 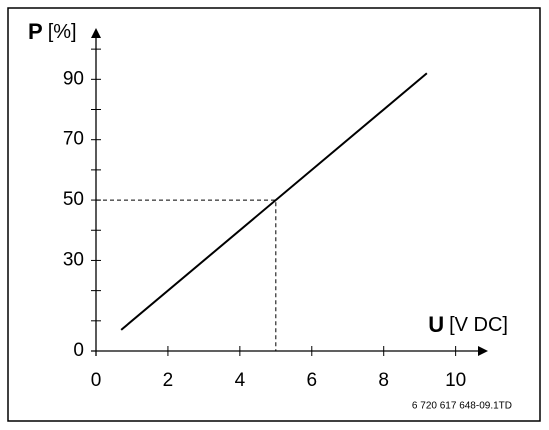 I want to click on y-tick-label: 0, so click(x=78, y=350).